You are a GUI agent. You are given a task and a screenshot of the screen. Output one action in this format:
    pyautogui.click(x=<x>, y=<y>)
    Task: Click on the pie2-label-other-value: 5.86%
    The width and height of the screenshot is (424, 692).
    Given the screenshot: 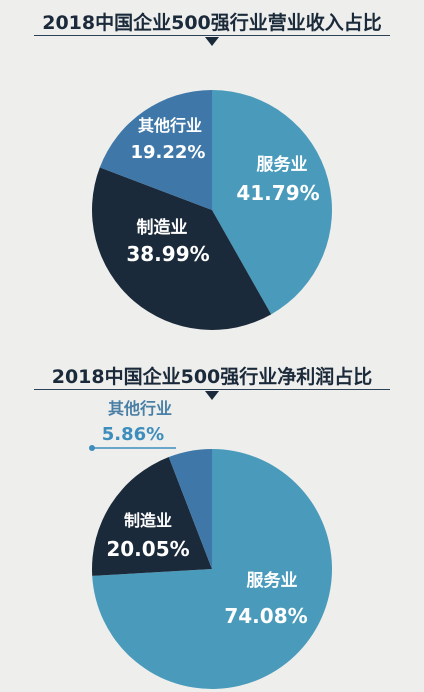 What is the action you would take?
    pyautogui.click(x=133, y=434)
    